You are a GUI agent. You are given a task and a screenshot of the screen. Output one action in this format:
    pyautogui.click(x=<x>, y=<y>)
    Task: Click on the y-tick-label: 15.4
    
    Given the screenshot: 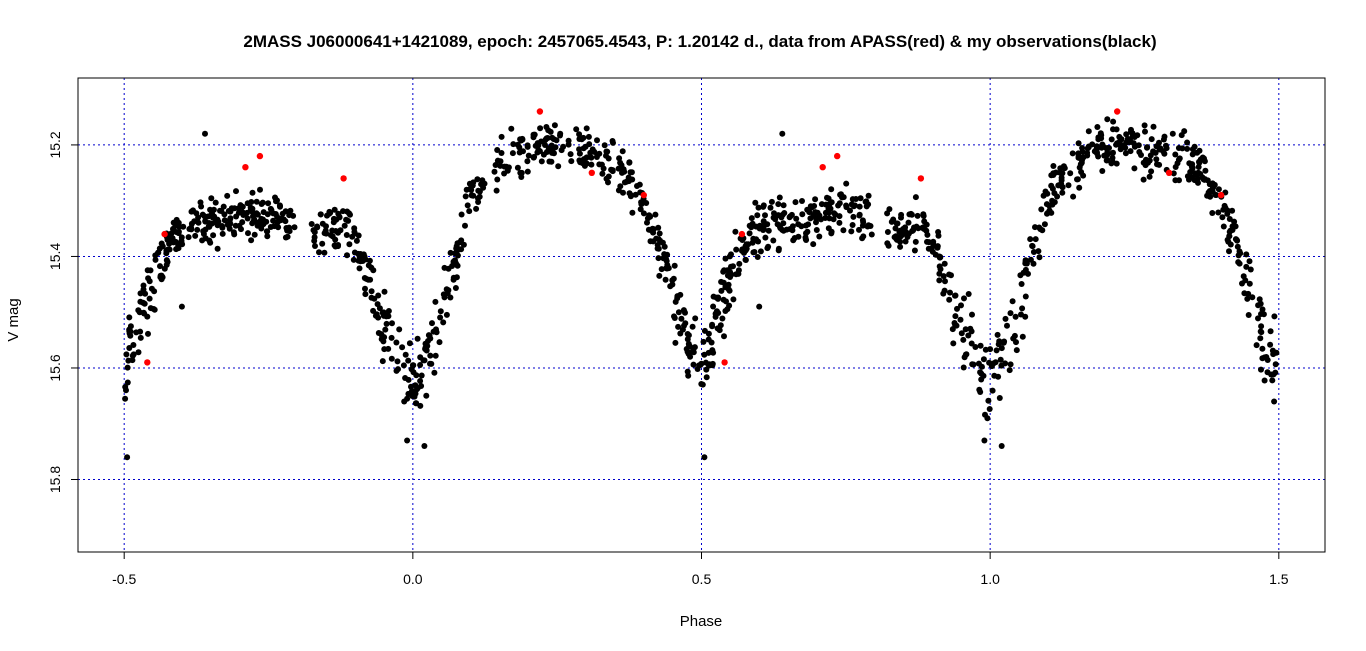 What is the action you would take?
    pyautogui.click(x=55, y=256)
    